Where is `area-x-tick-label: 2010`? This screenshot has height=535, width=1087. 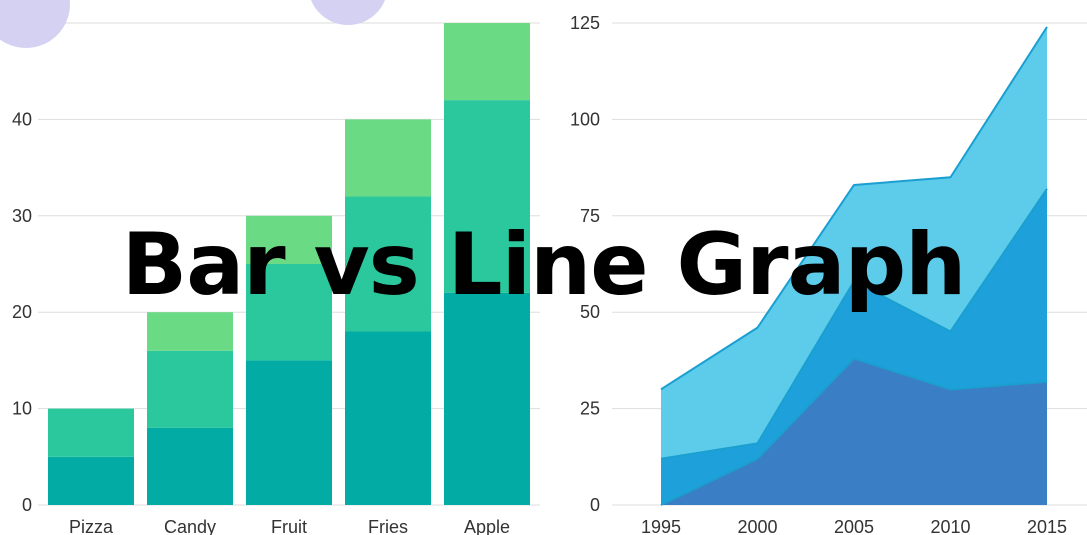 area-x-tick-label: 2010 is located at coordinates (950, 526).